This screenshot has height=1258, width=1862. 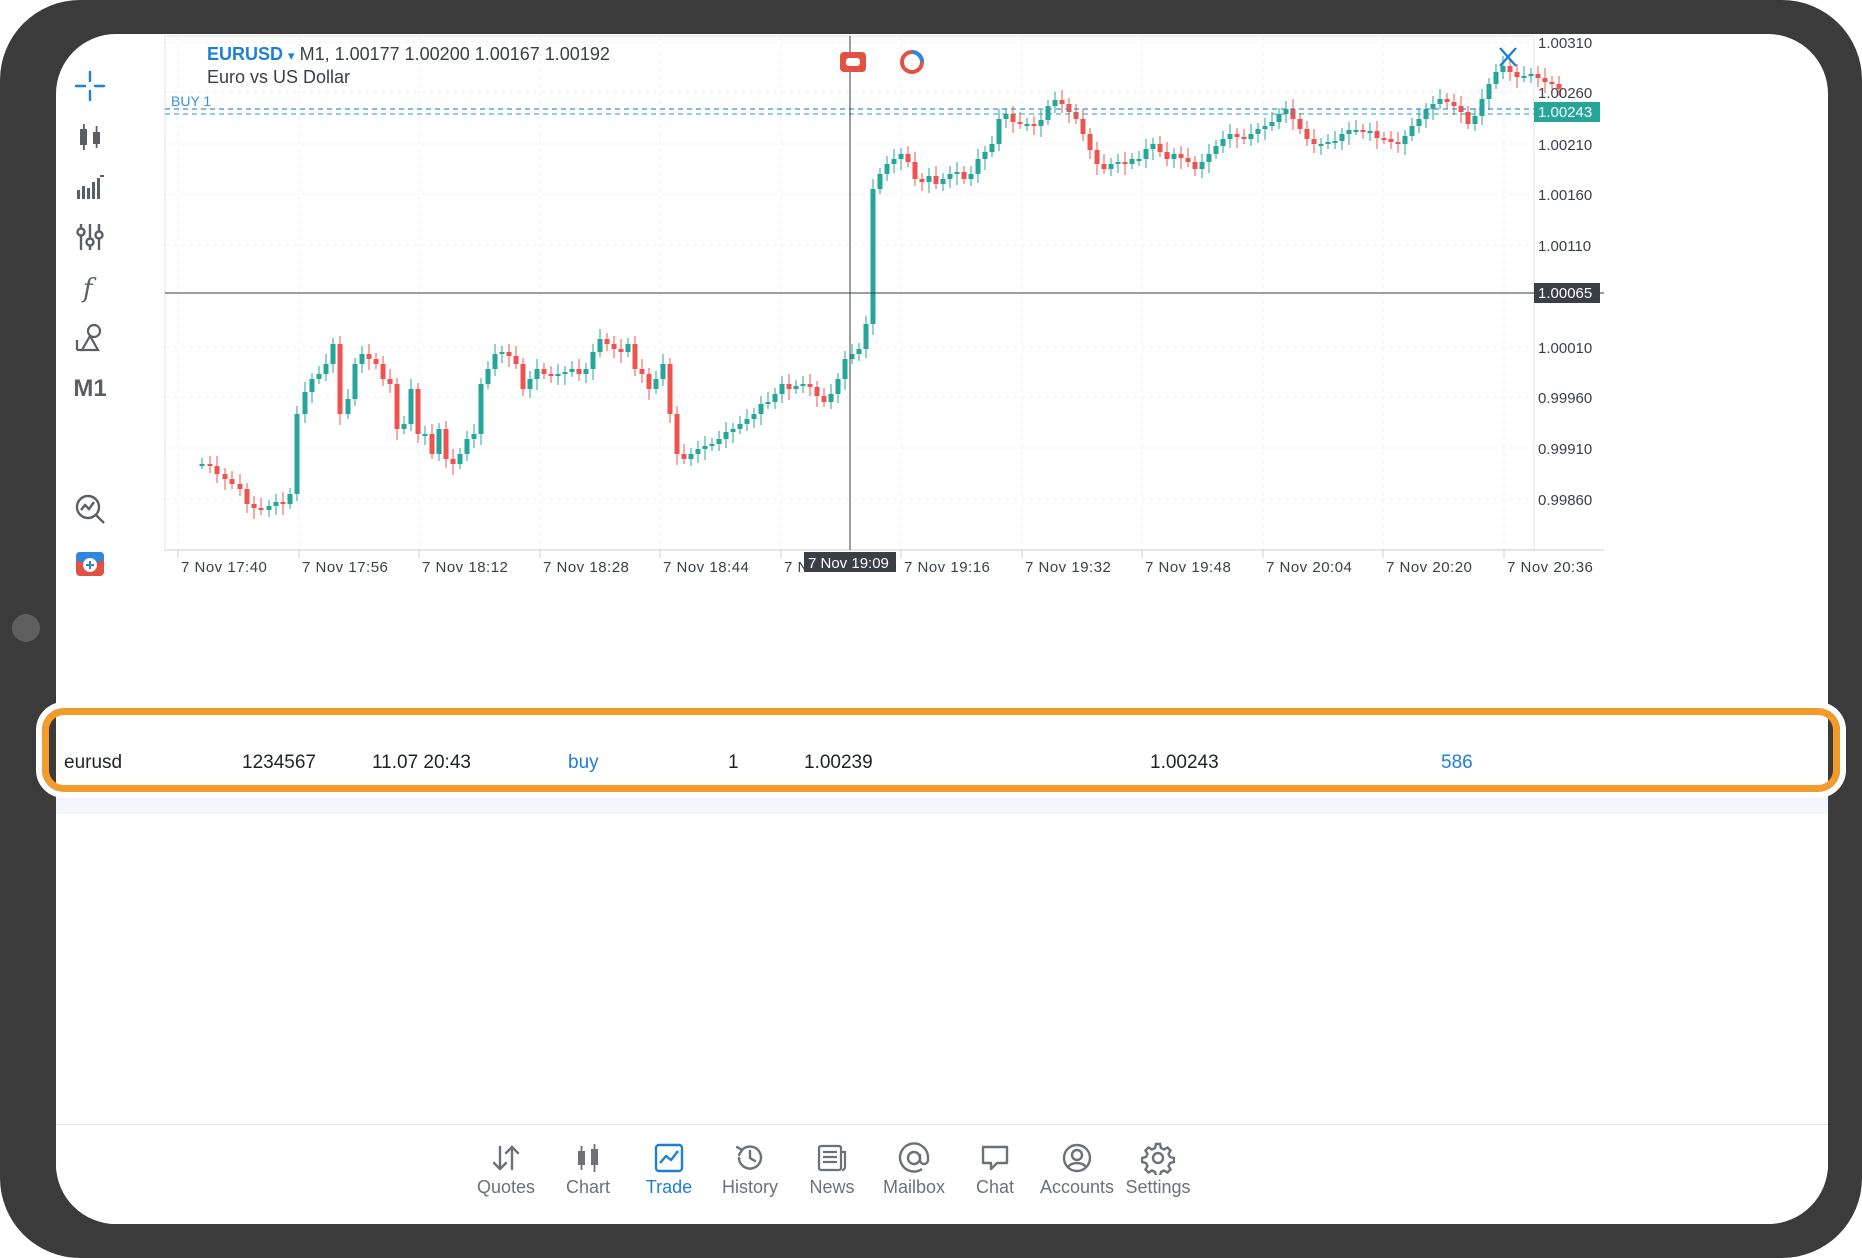 I want to click on timeframe-m1: M1, so click(x=90, y=388).